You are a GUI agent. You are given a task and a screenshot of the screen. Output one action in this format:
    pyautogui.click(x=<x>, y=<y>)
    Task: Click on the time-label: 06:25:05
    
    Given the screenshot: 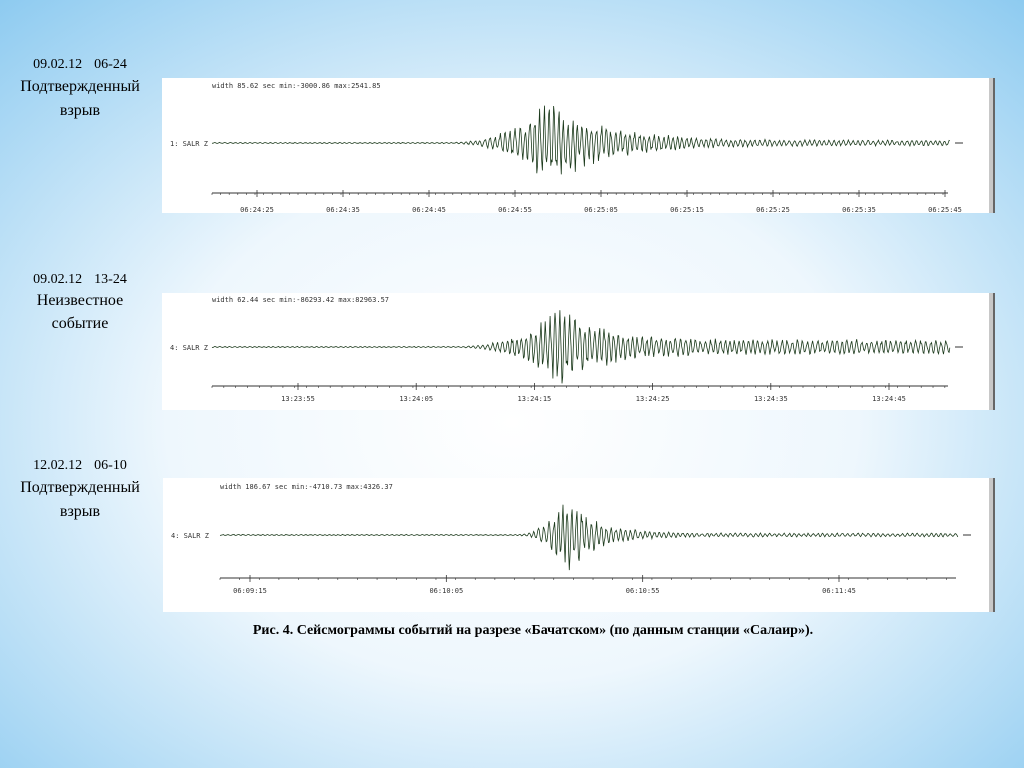 What is the action you would take?
    pyautogui.click(x=601, y=210)
    